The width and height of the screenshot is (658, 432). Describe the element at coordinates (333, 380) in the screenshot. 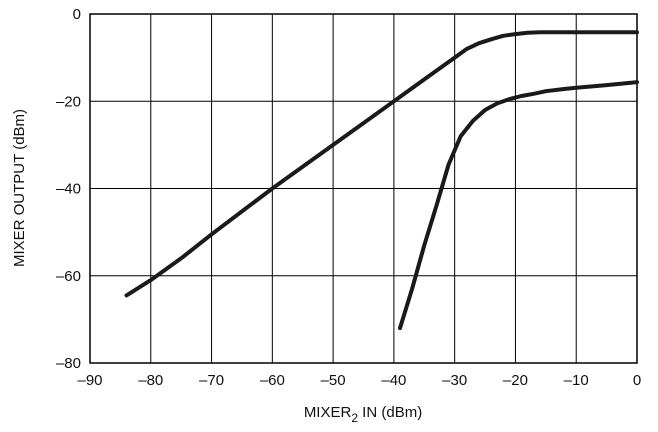

I see `x-tick-label: –50` at that location.